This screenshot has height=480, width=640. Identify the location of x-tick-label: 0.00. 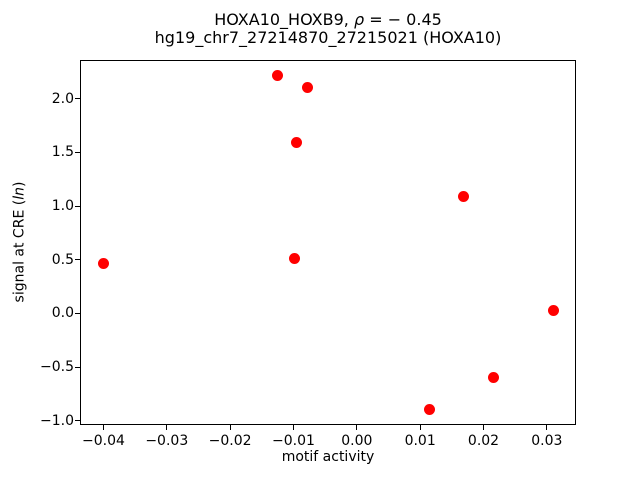
(357, 441).